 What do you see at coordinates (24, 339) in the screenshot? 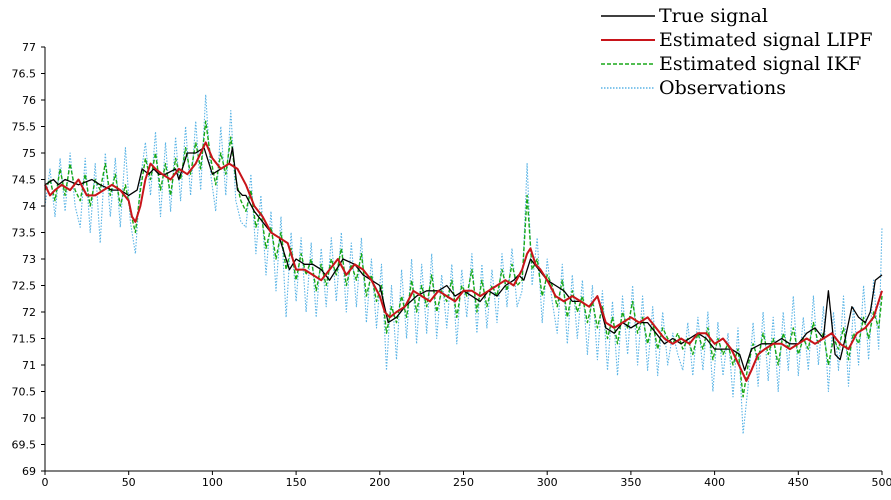
I see `y-tick-label: 71.5` at bounding box center [24, 339].